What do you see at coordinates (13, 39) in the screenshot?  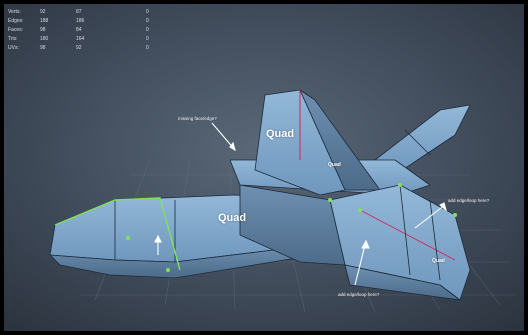 I see `hud-label: Tris:` at bounding box center [13, 39].